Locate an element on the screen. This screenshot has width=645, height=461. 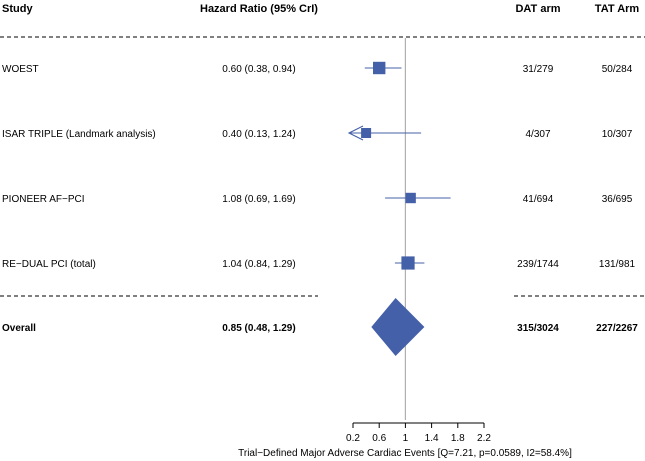
x-tick-label: 0.6 is located at coordinates (379, 438).